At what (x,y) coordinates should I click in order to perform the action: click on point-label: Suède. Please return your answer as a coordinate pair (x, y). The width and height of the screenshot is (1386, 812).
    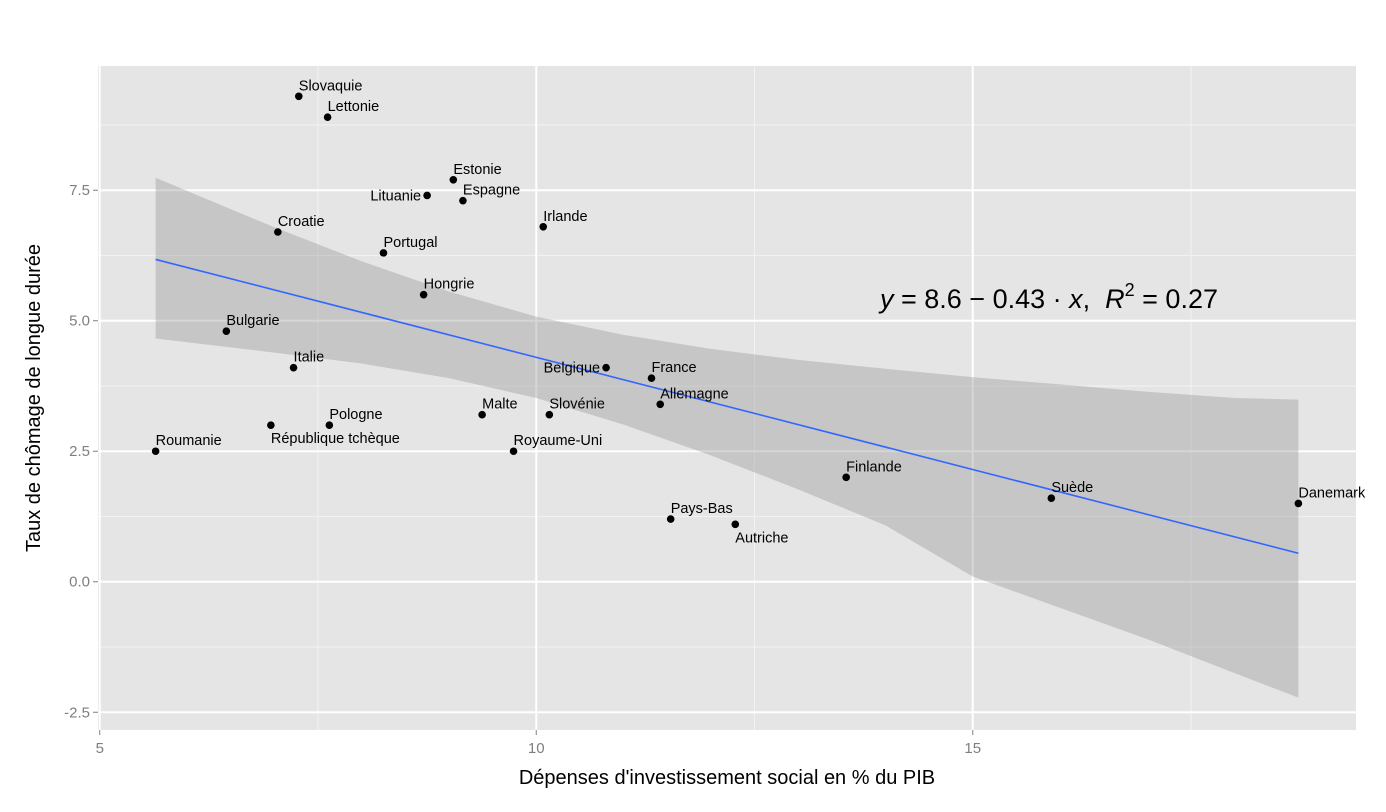
    Looking at the image, I should click on (1072, 488).